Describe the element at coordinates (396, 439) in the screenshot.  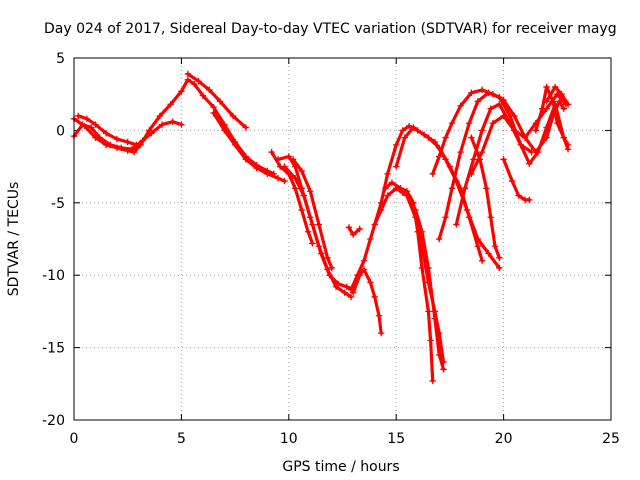
I see `x-tick-label: 15` at that location.